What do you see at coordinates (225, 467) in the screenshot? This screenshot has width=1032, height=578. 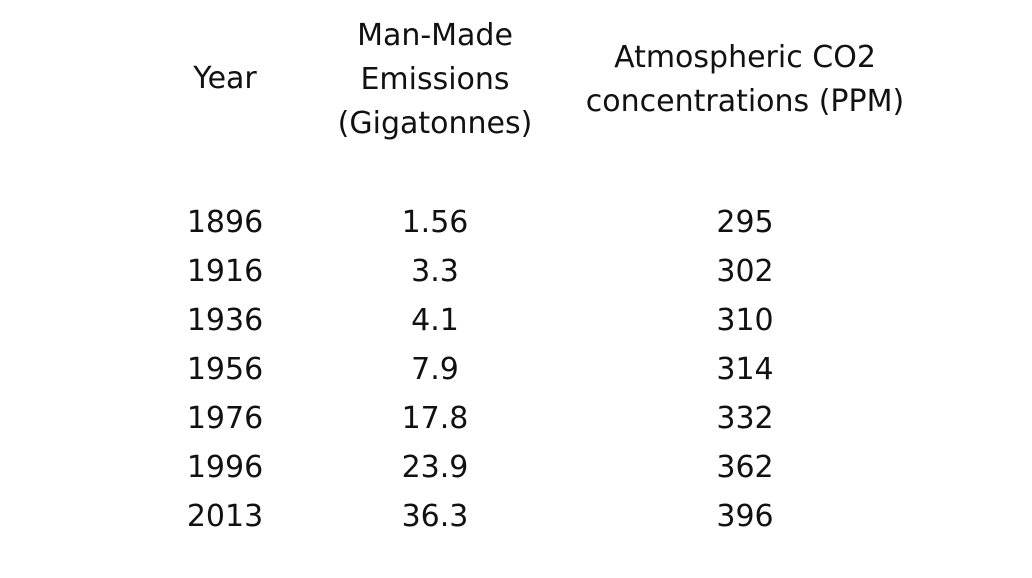 I see `year-cell: 1996` at bounding box center [225, 467].